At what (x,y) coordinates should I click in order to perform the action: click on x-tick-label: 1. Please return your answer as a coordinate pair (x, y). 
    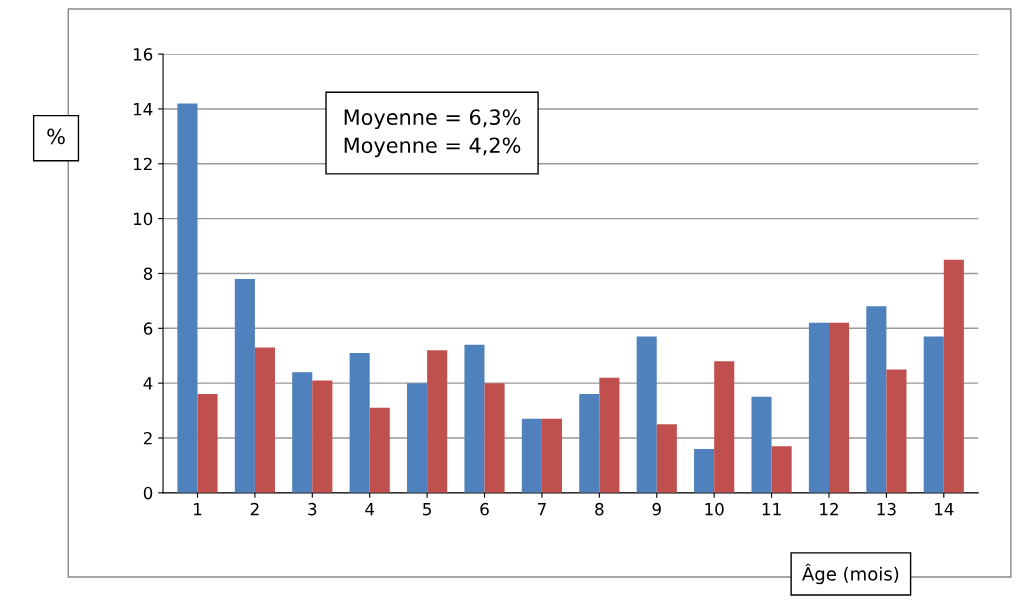
    Looking at the image, I should click on (198, 509).